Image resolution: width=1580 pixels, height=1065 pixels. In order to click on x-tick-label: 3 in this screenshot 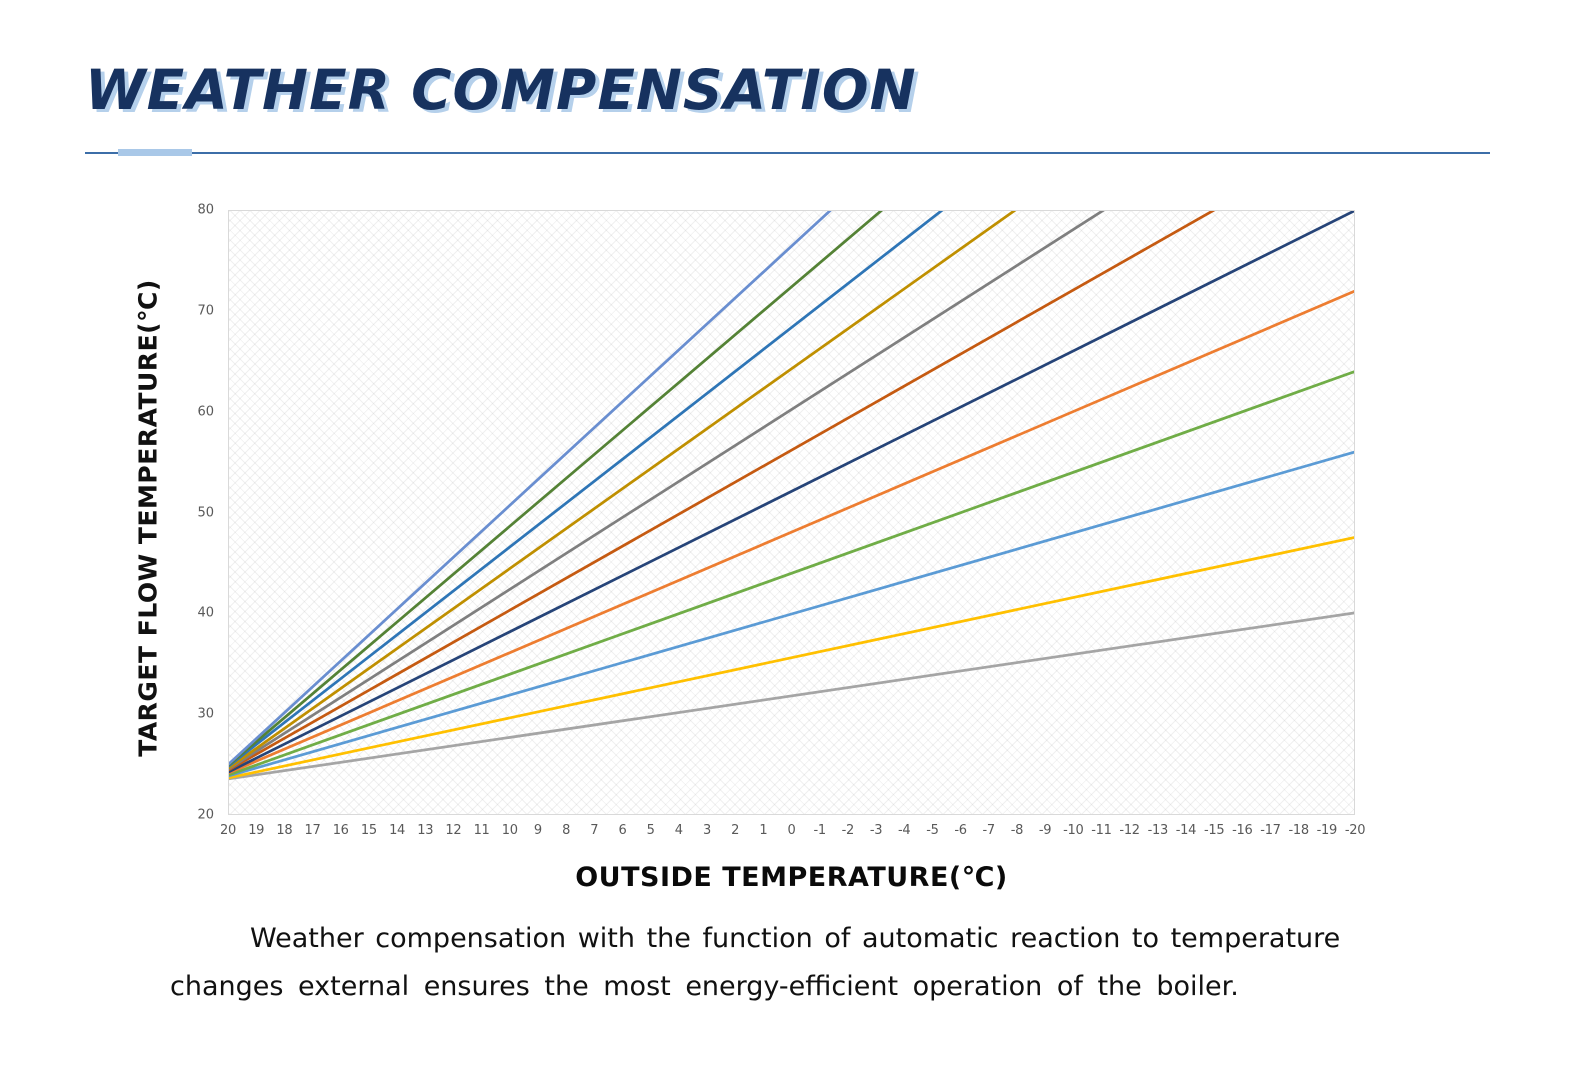, I will do `click(706, 830)`.